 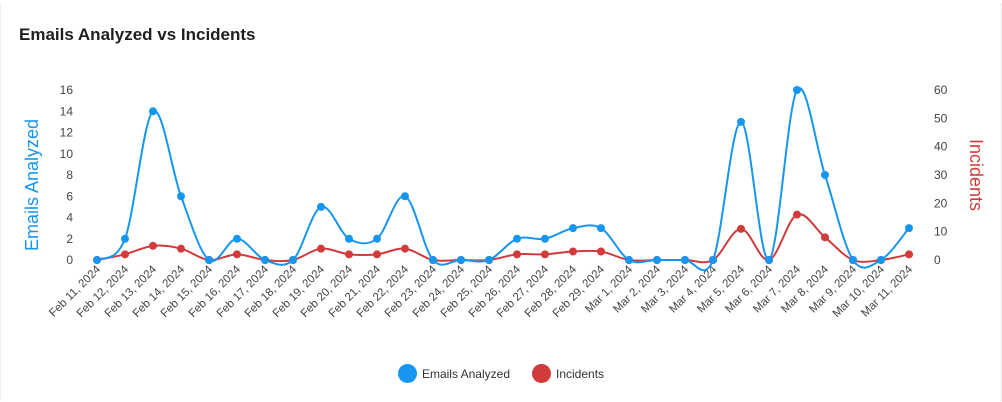 What do you see at coordinates (32, 185) in the screenshot?
I see `left-axis-title: Emails Analyzed` at bounding box center [32, 185].